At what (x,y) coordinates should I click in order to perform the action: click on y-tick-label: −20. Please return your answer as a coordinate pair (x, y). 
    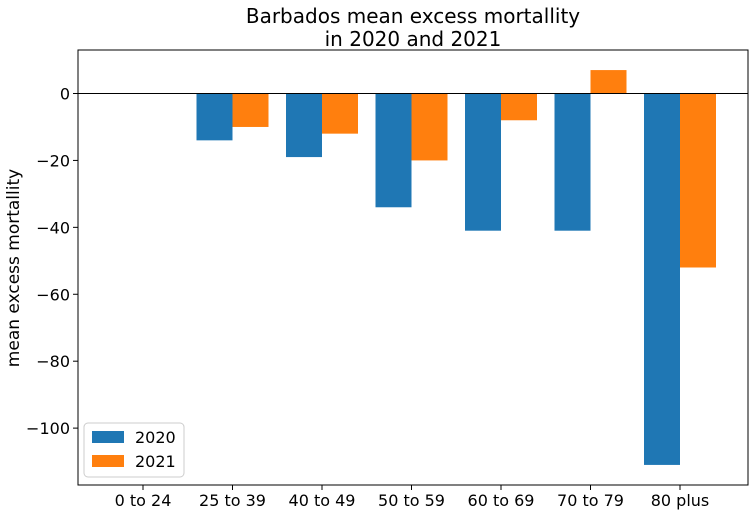
    Looking at the image, I should click on (53, 160).